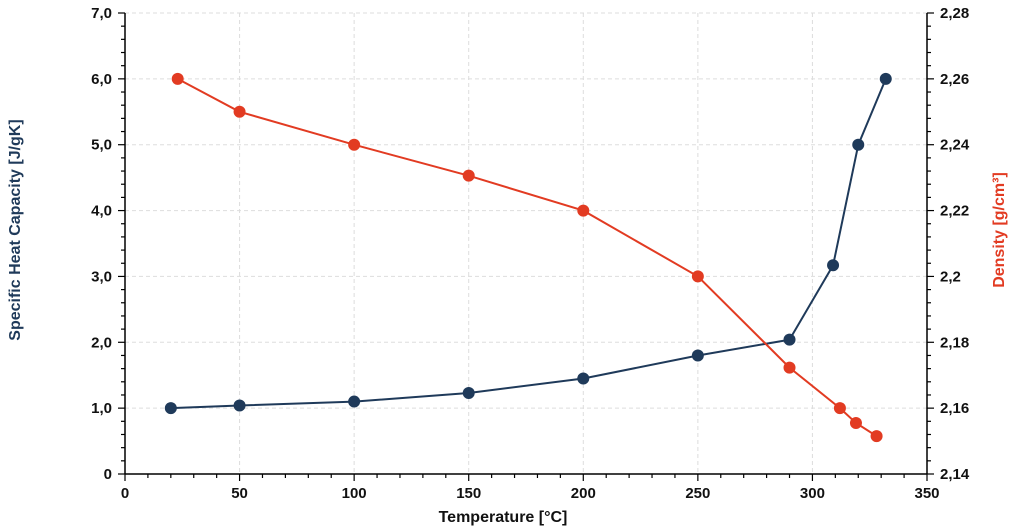  What do you see at coordinates (954, 408) in the screenshot?
I see `right-y-tick-label: 2,16` at bounding box center [954, 408].